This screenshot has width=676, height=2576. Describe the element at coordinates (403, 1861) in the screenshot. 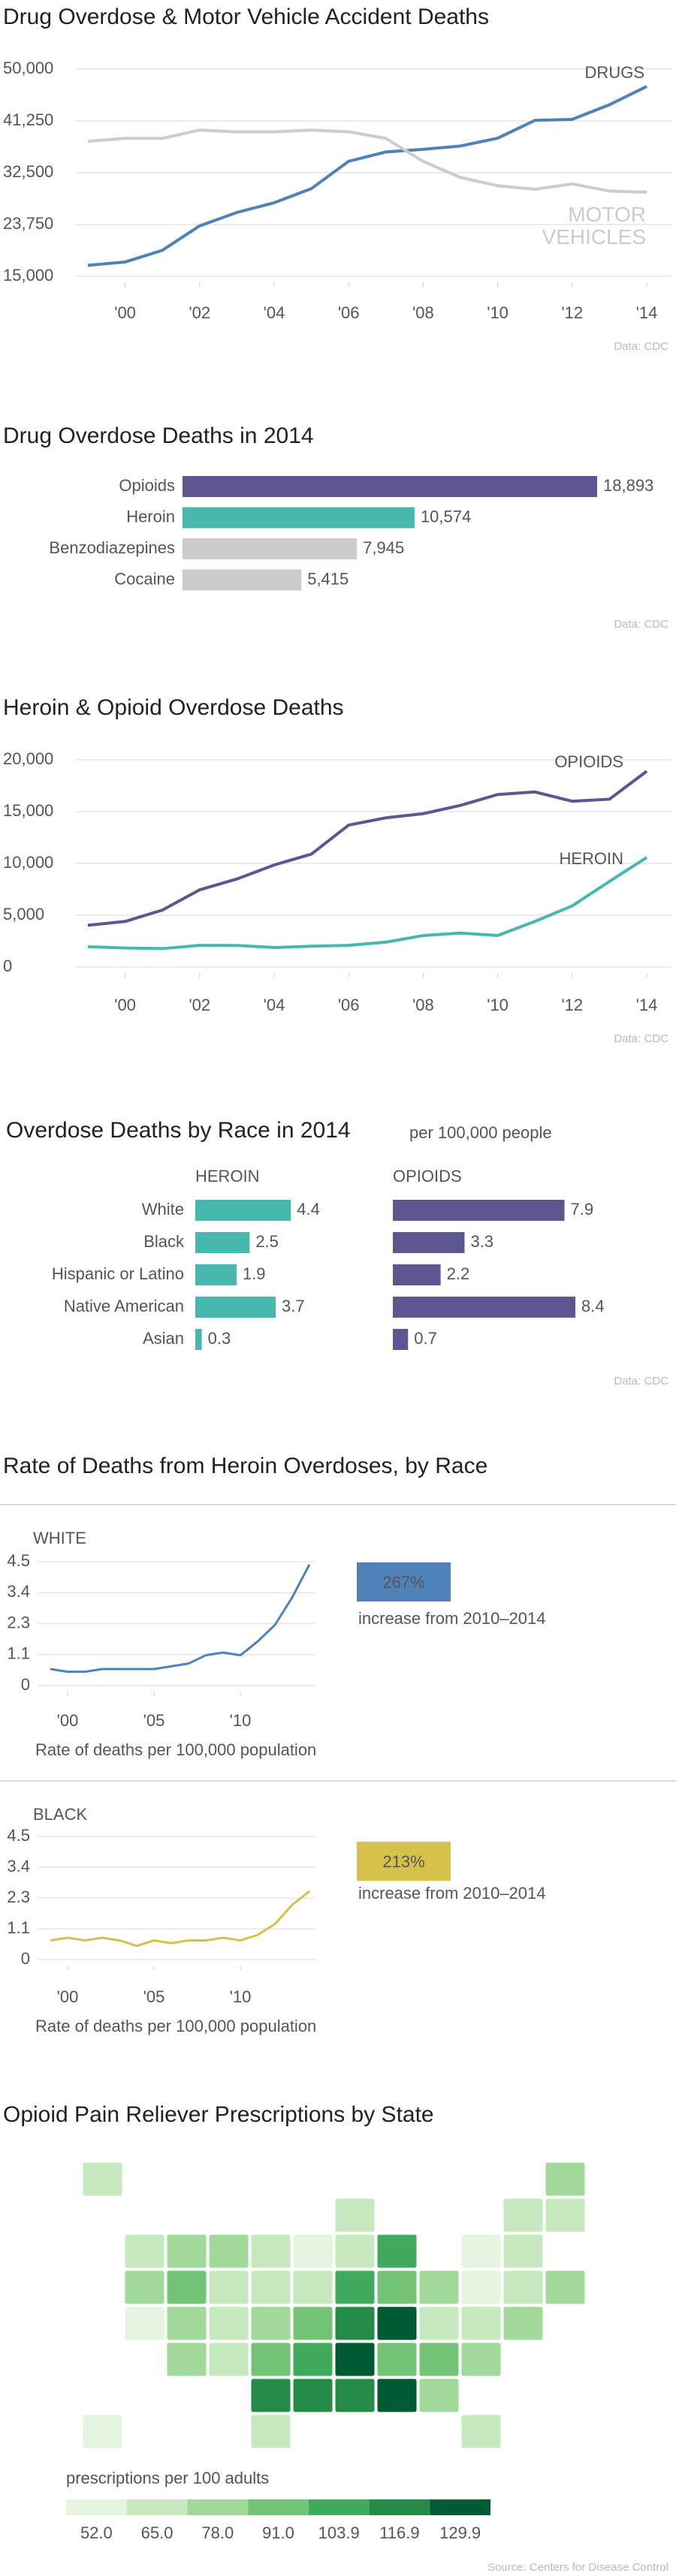

I see `callout-label: 213%` at that location.